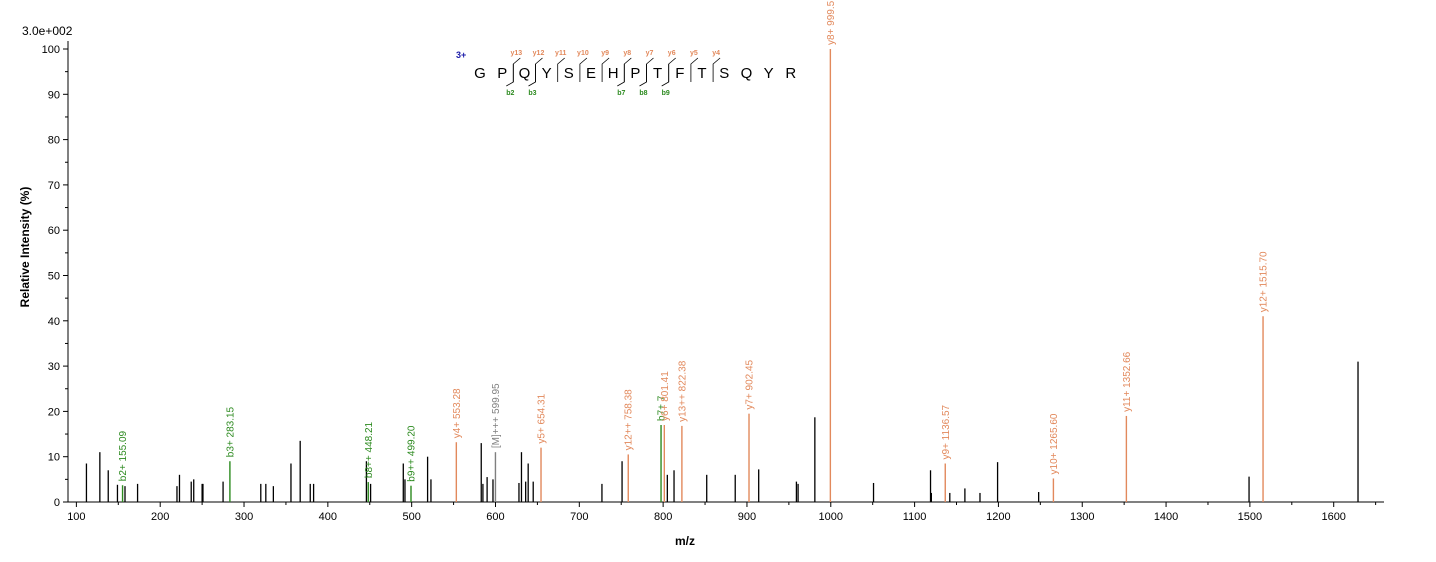 This screenshot has width=1436, height=562. What do you see at coordinates (790, 73) in the screenshot?
I see `sequence-residue: R` at bounding box center [790, 73].